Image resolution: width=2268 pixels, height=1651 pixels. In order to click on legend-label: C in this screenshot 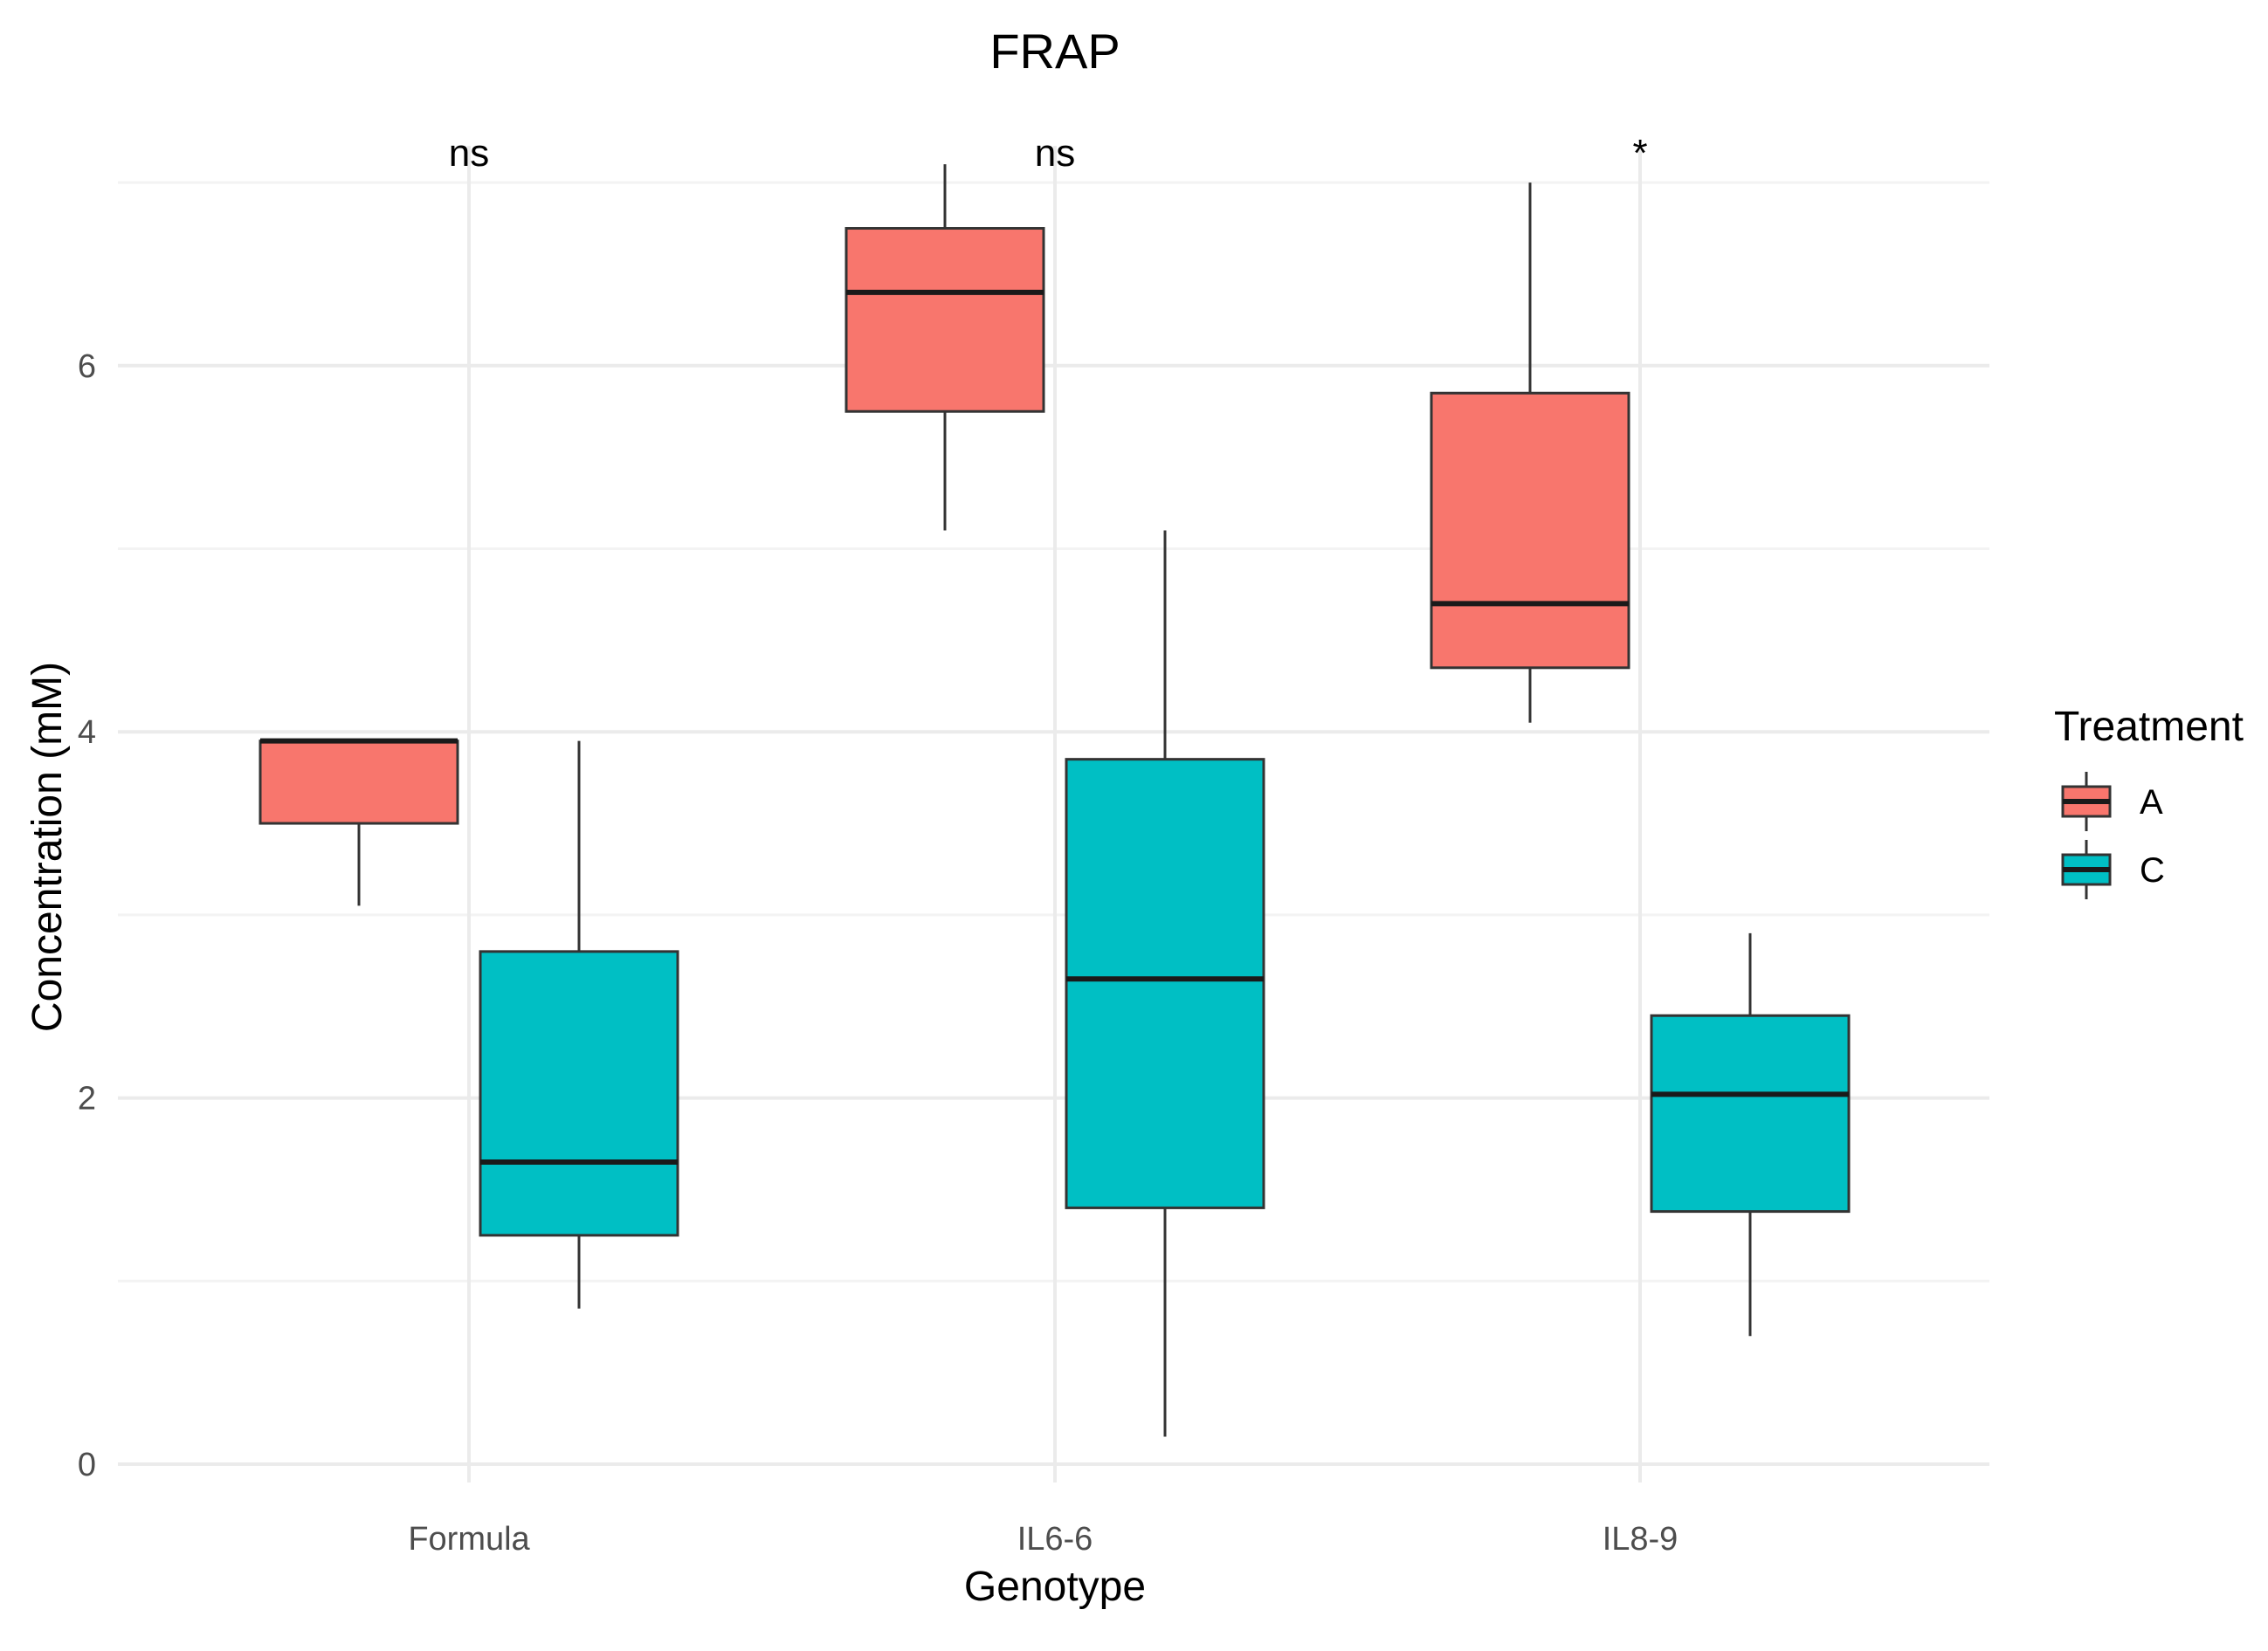, I will do `click(2152, 871)`.